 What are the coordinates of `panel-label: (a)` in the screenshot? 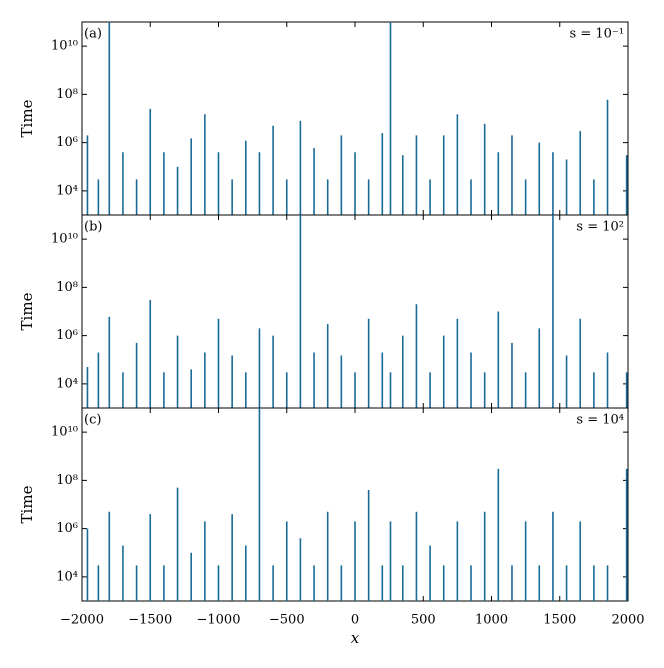 It's located at (93, 34).